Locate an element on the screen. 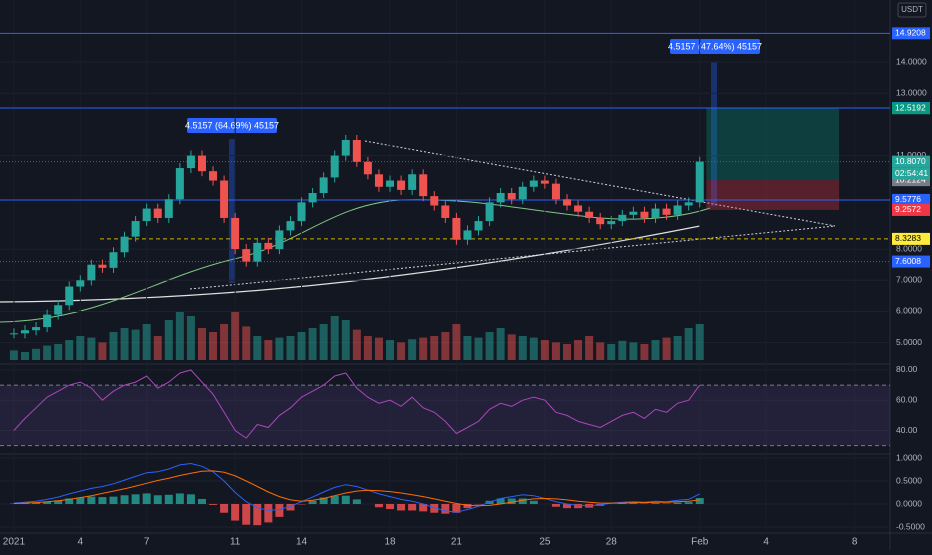 This screenshot has width=932, height=555. price-tag-label: 10.8070 is located at coordinates (910, 161).